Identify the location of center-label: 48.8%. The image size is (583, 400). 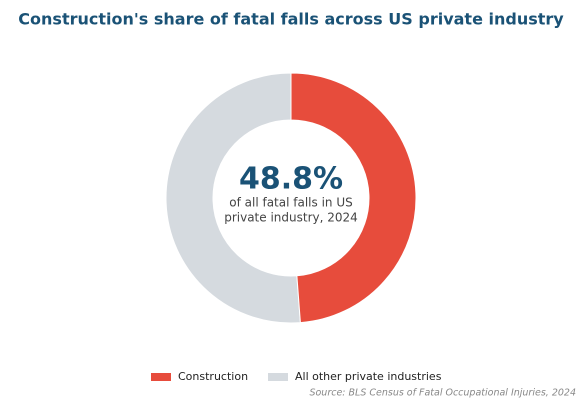
(291, 179).